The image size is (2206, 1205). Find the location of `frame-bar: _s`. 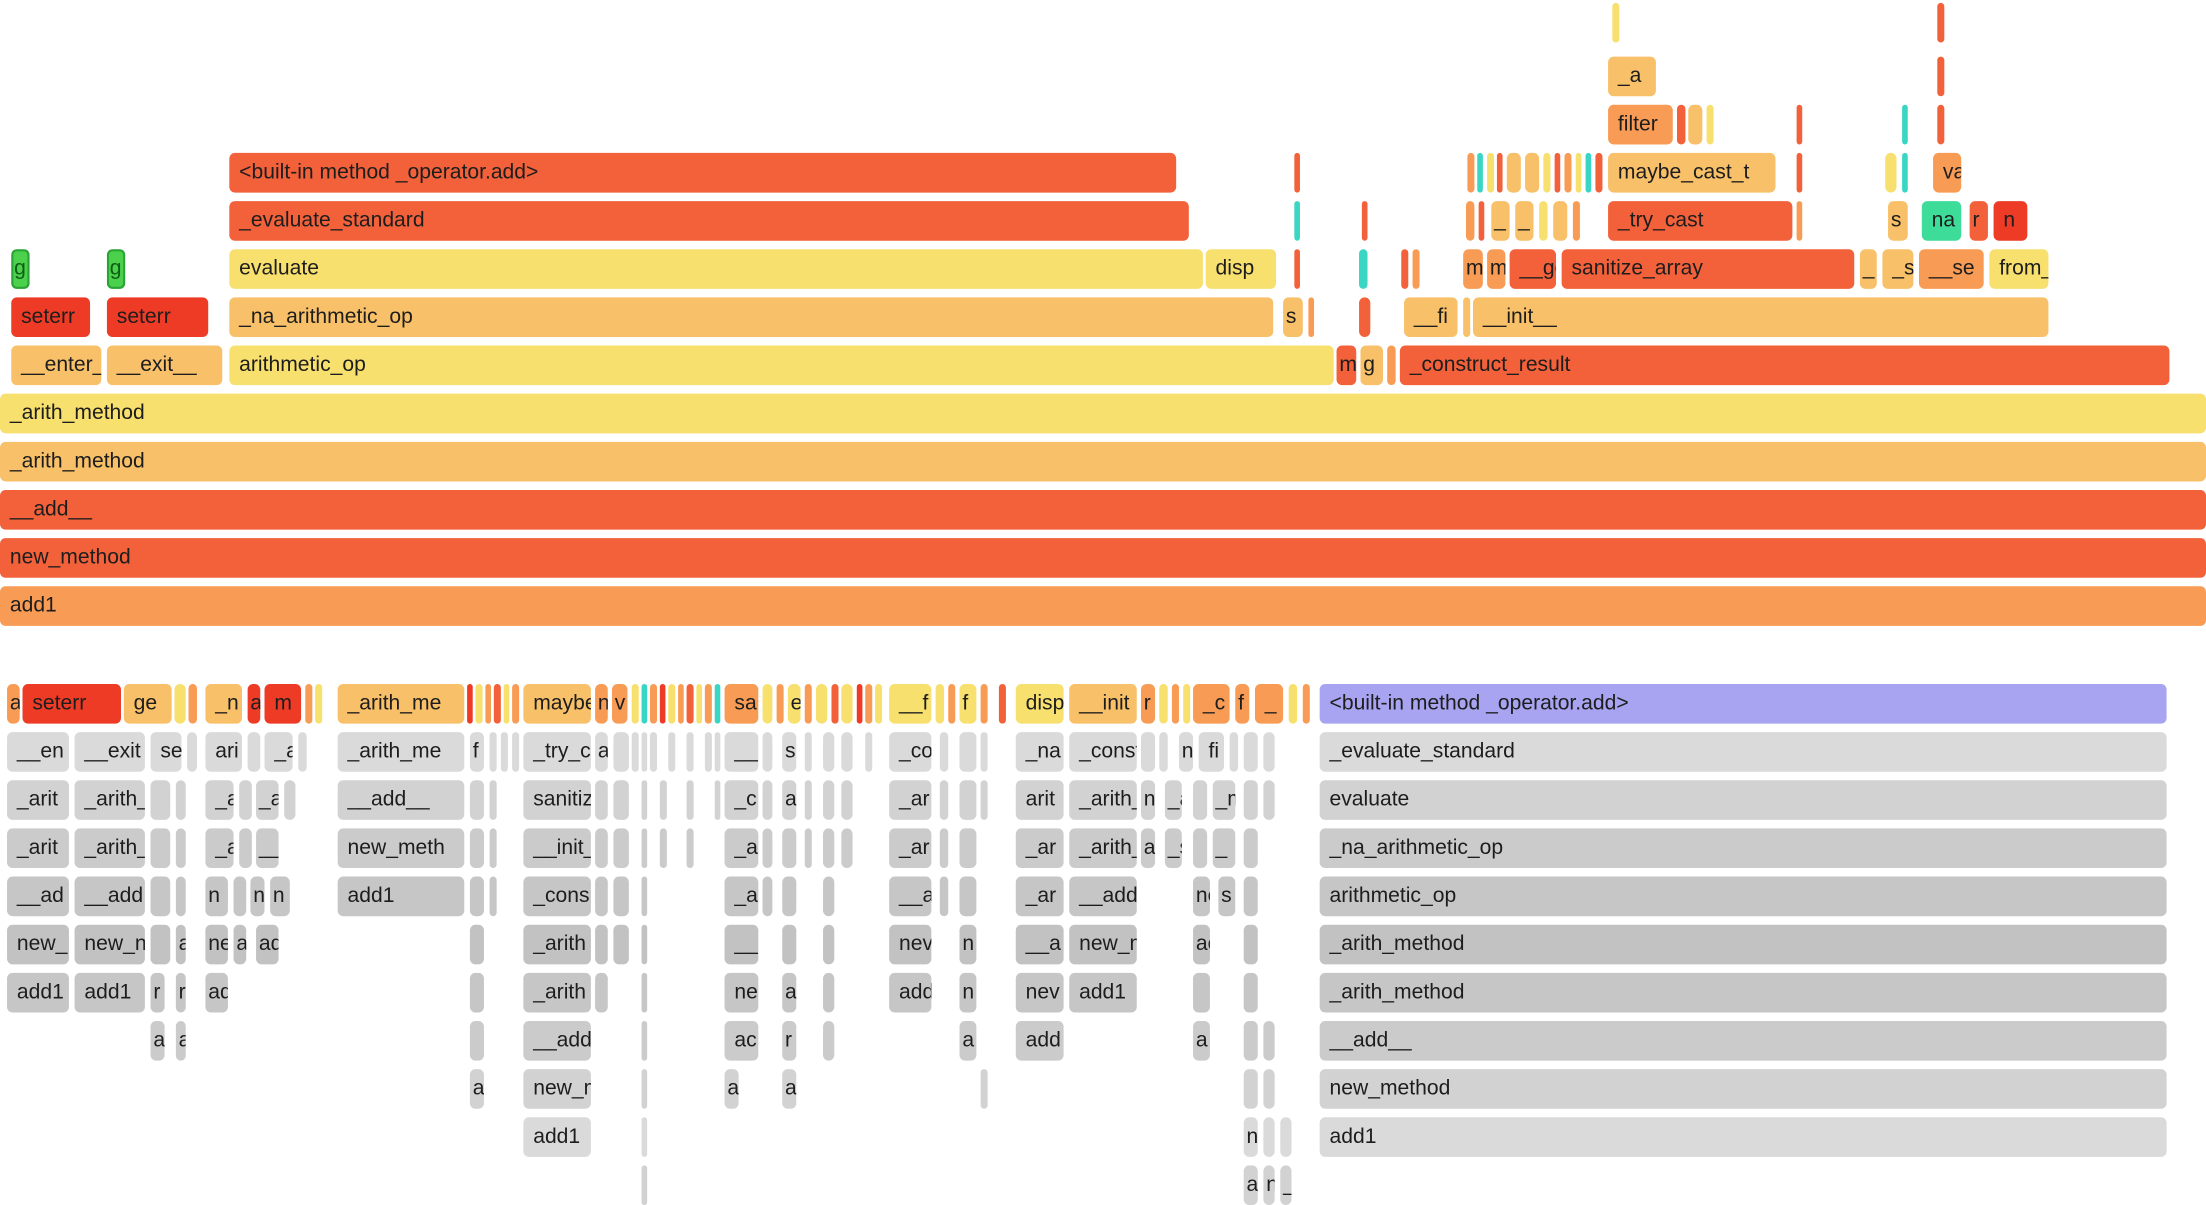

frame-bar: _s is located at coordinates (1898, 269).